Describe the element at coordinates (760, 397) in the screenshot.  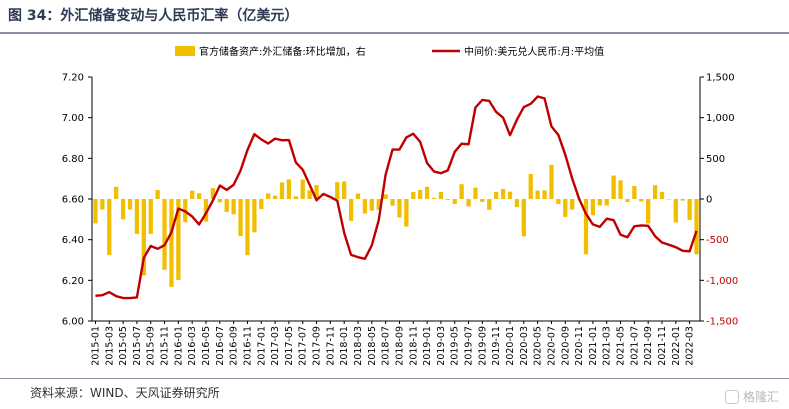
I see `watermark-text: 格隆汇` at that location.